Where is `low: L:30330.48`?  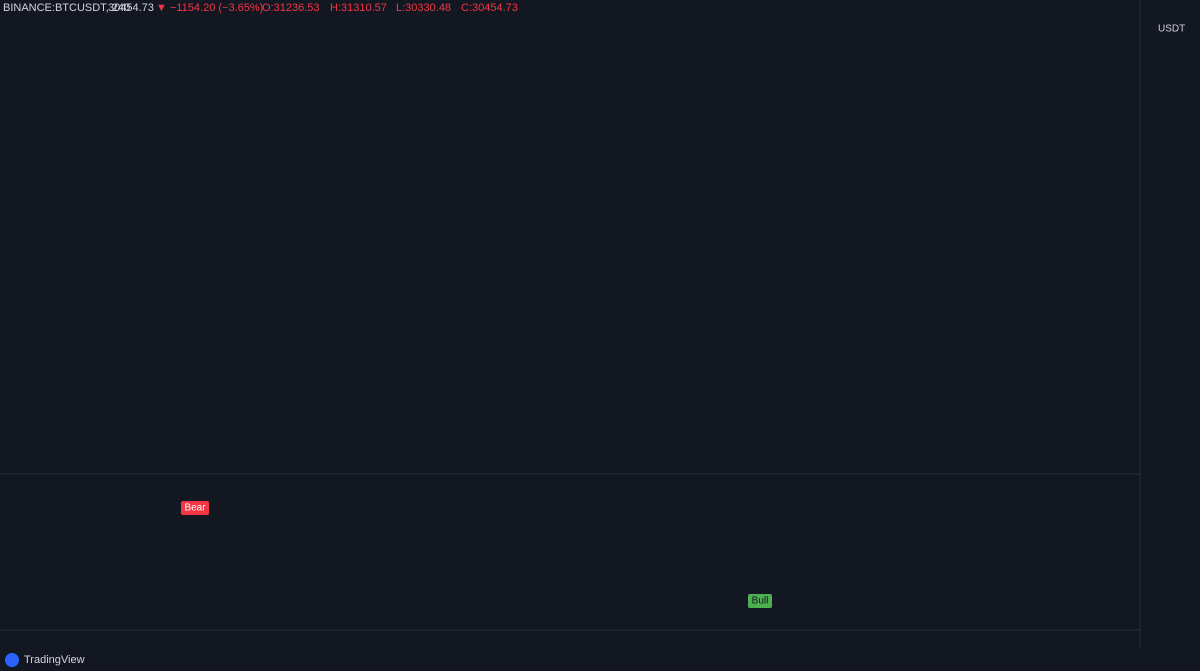
low: L:30330.48 is located at coordinates (423, 8).